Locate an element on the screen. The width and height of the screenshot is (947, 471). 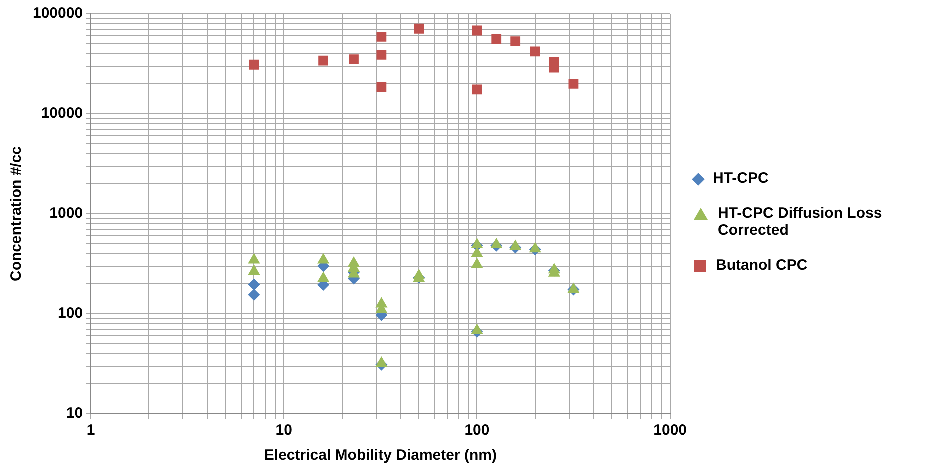
y-tick-label: 100 is located at coordinates (71, 313).